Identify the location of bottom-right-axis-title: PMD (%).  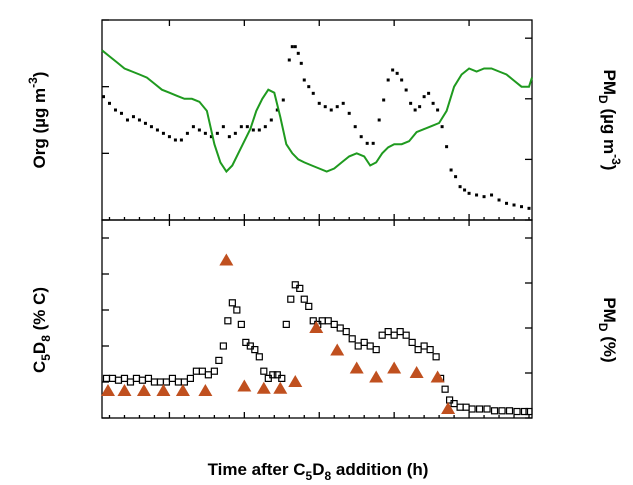
(607, 329).